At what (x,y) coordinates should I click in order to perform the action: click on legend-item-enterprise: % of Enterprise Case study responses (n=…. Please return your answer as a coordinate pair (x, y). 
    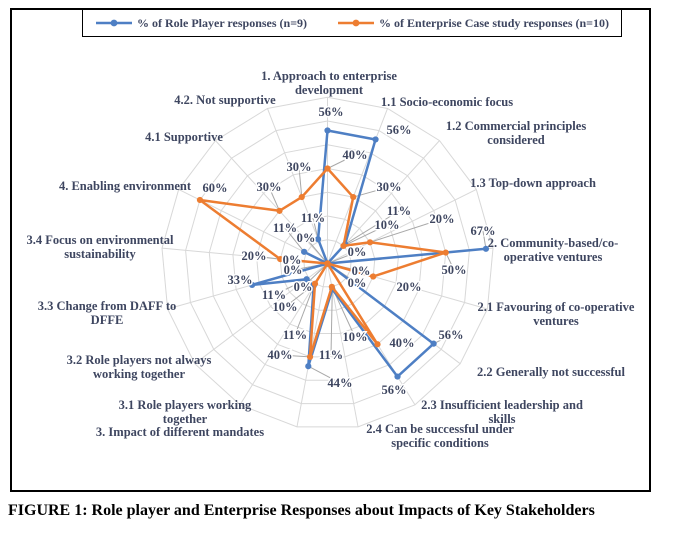
    Looking at the image, I should click on (473, 23).